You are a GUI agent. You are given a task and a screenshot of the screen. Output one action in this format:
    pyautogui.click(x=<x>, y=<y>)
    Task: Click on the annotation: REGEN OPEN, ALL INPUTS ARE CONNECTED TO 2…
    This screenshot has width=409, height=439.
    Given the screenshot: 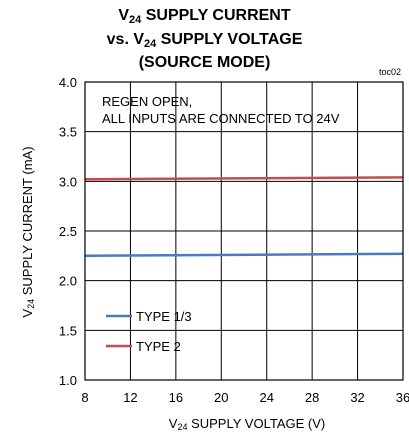 What is the action you would take?
    pyautogui.click(x=221, y=110)
    